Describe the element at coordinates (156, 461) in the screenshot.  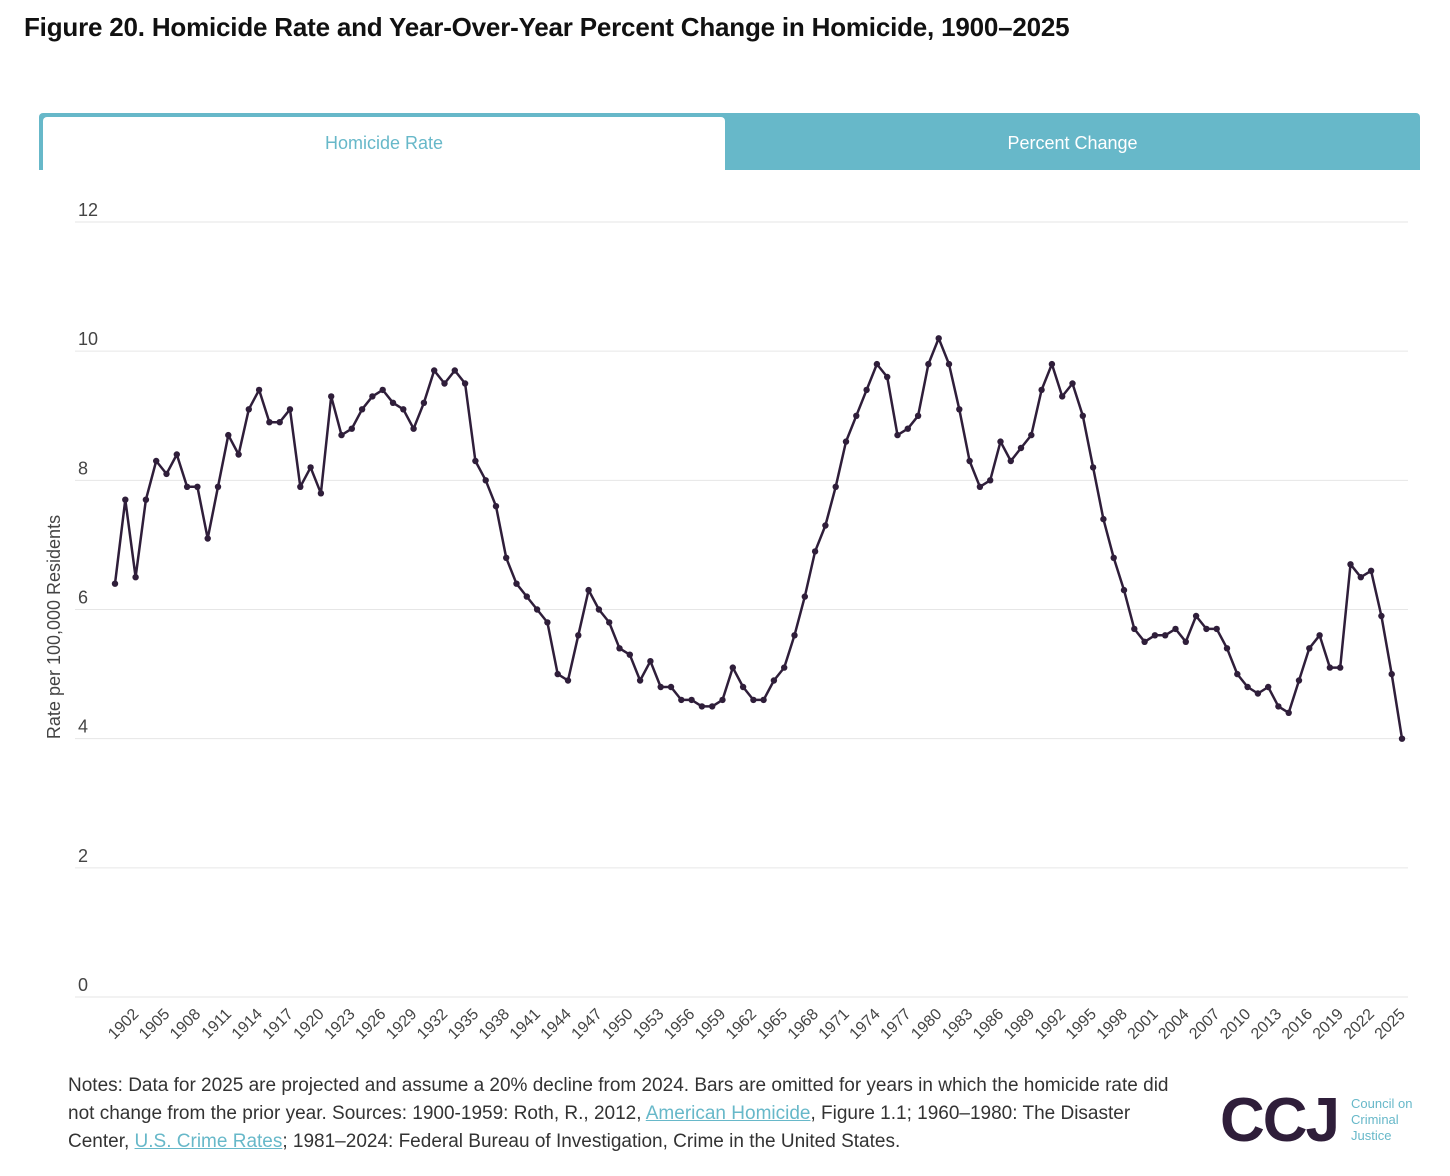
I see `data-point-1904` at that location.